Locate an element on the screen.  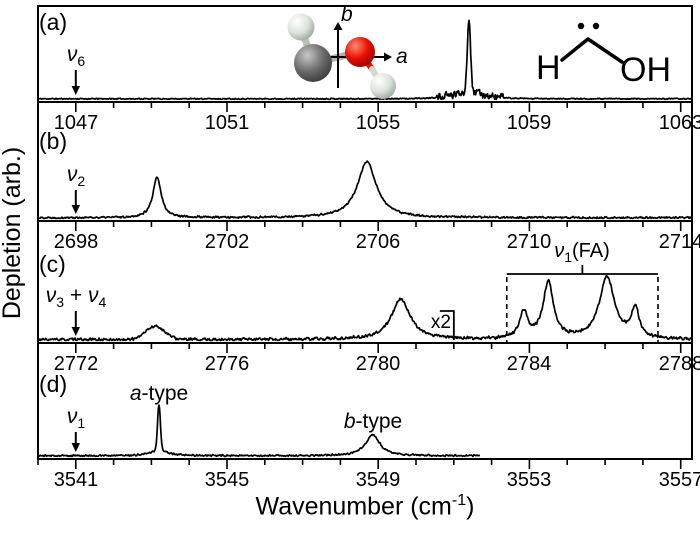
x-tick-label: 2710 is located at coordinates (529, 242).